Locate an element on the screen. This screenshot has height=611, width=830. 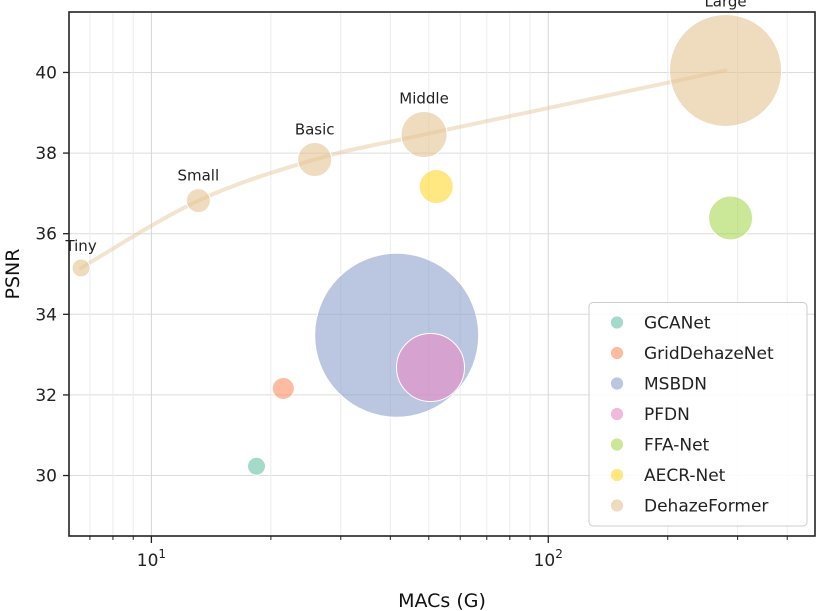
legend-marker-gcanet is located at coordinates (617, 322).